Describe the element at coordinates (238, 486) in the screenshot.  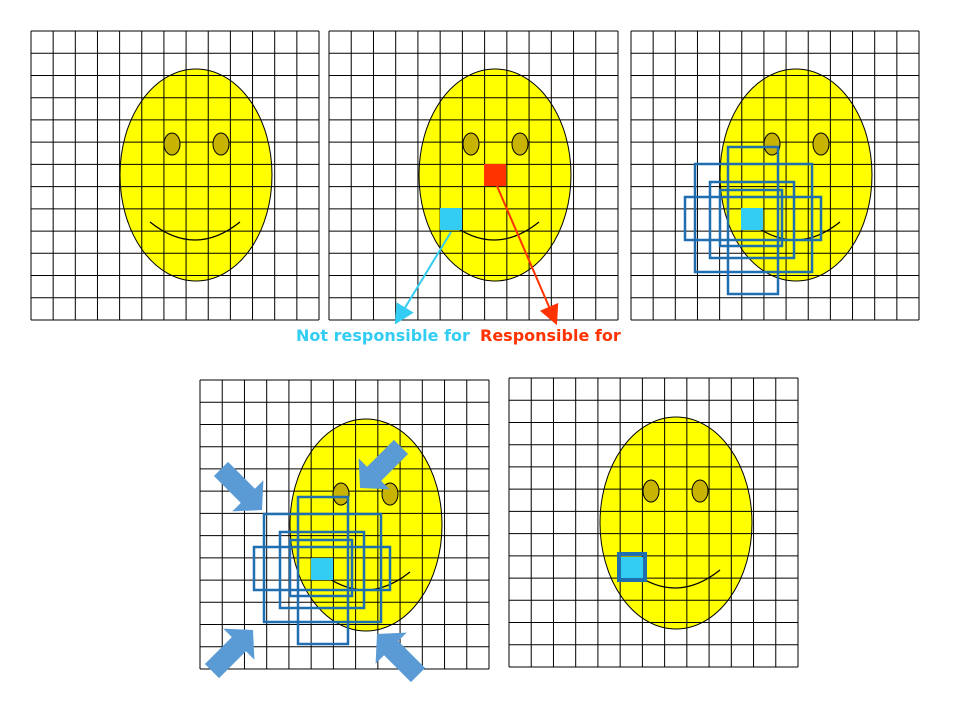
I see `arrow-top-left` at that location.